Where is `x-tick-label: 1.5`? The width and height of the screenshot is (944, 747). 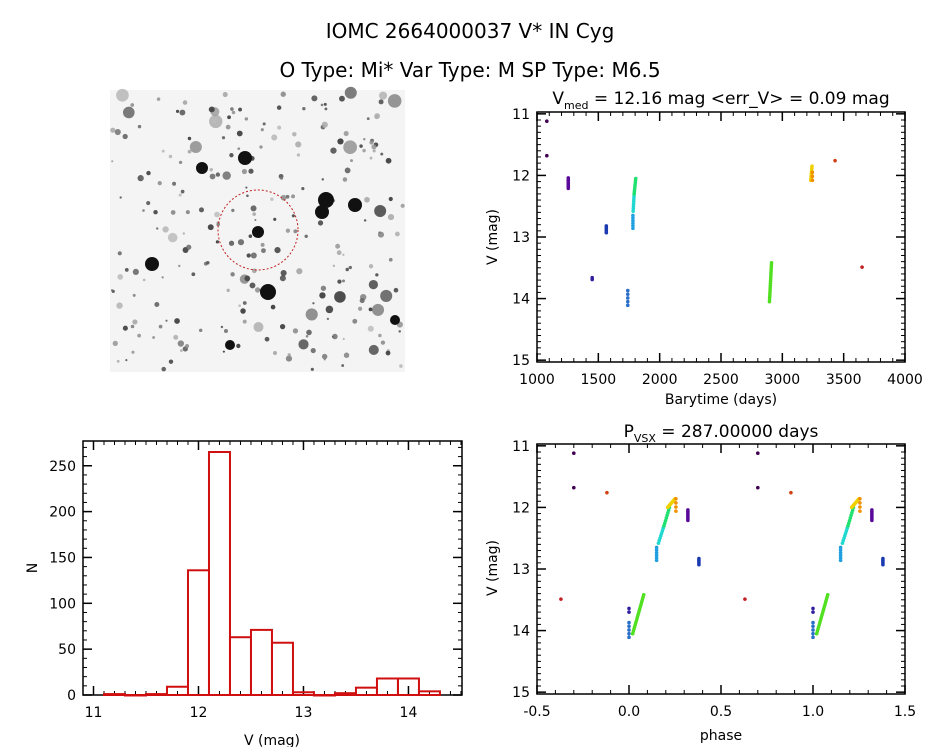 x-tick-label: 1.5 is located at coordinates (905, 712).